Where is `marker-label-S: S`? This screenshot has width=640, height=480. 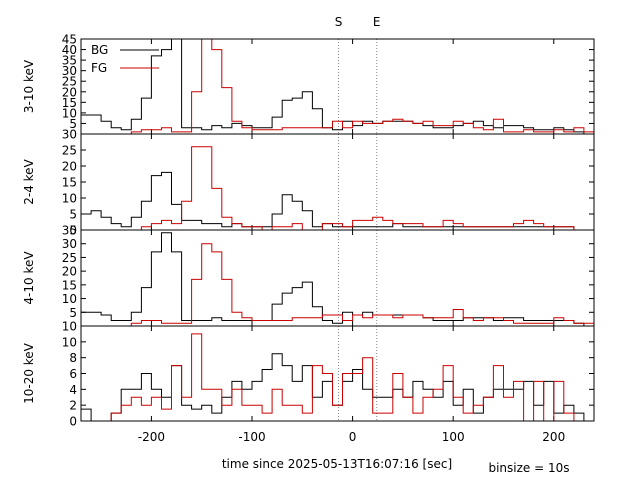 marker-label-S: S is located at coordinates (339, 22).